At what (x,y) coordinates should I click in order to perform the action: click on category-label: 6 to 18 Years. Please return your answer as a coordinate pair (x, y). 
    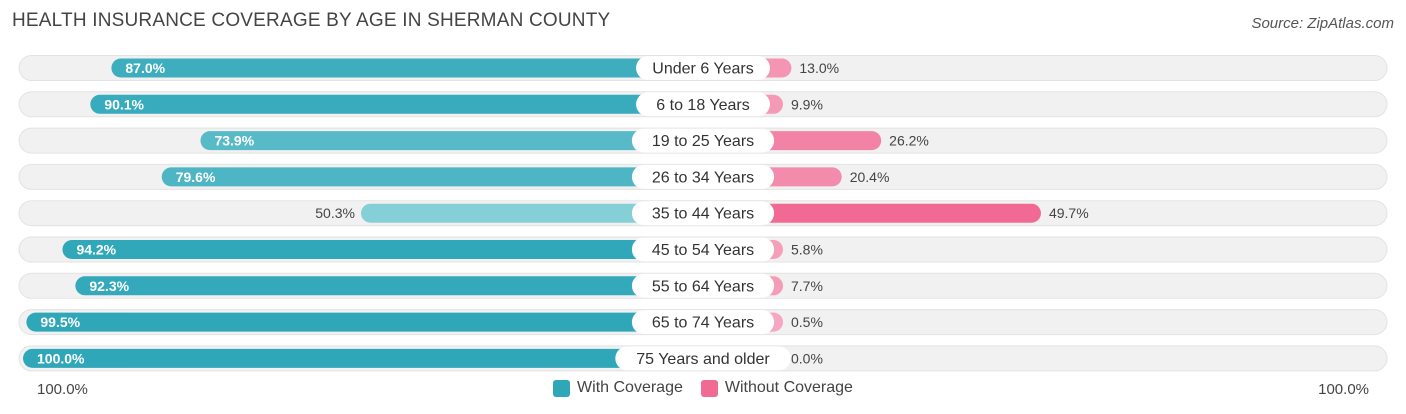
    Looking at the image, I should click on (702, 105).